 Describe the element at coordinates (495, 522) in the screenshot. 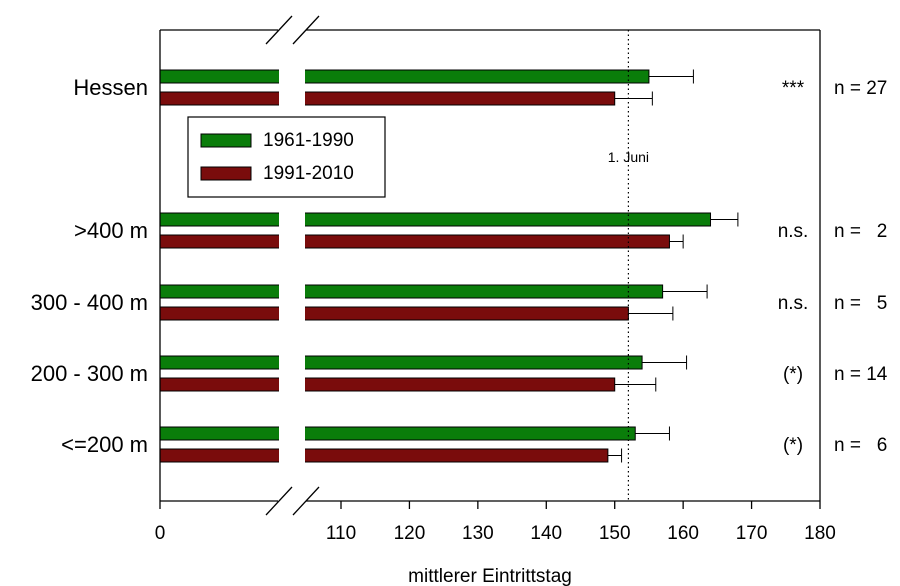

I see `x-axis: 0 110 120 130 140 150 160 170 180` at that location.